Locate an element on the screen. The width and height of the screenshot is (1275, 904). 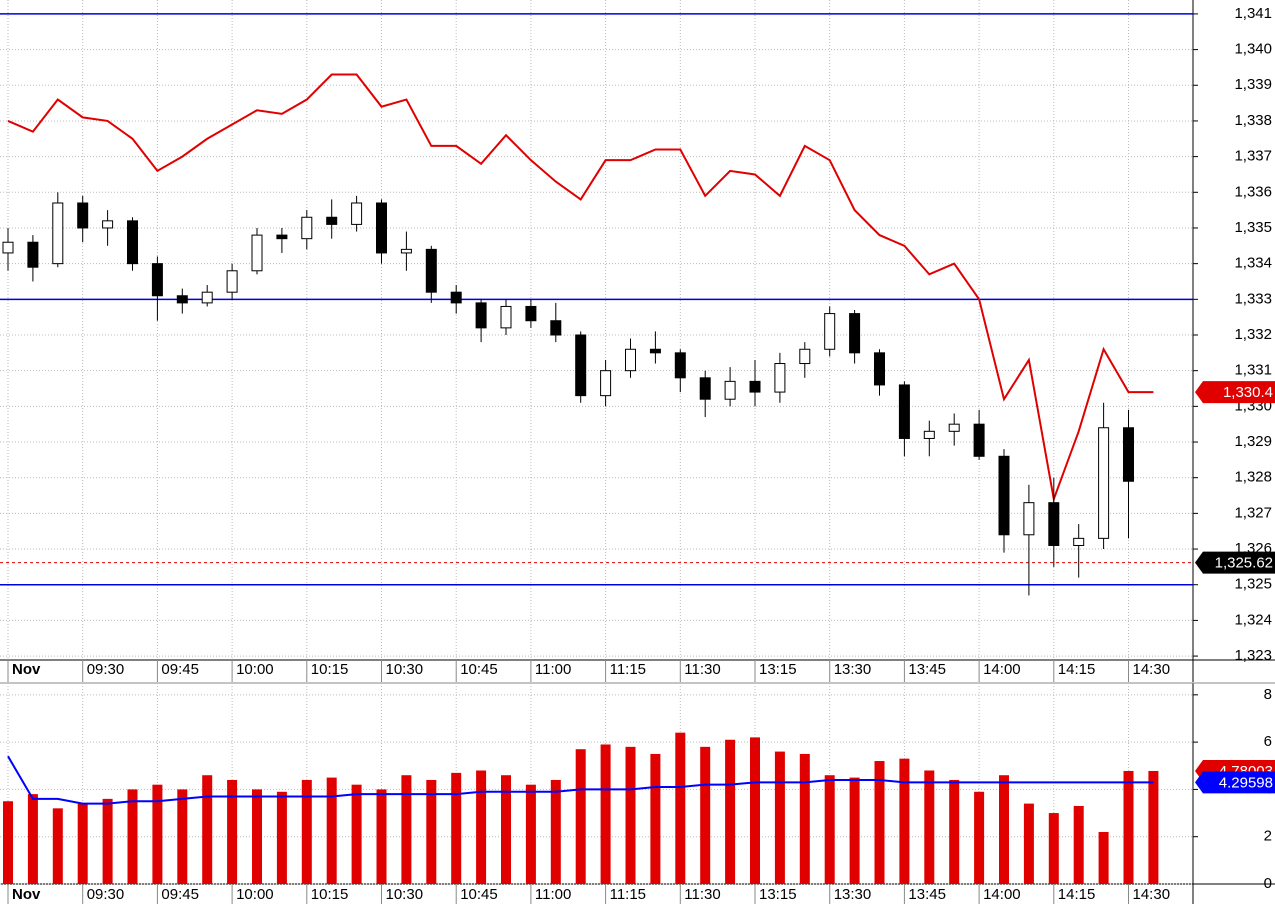
x-tick-label: 13:30 is located at coordinates (853, 669).